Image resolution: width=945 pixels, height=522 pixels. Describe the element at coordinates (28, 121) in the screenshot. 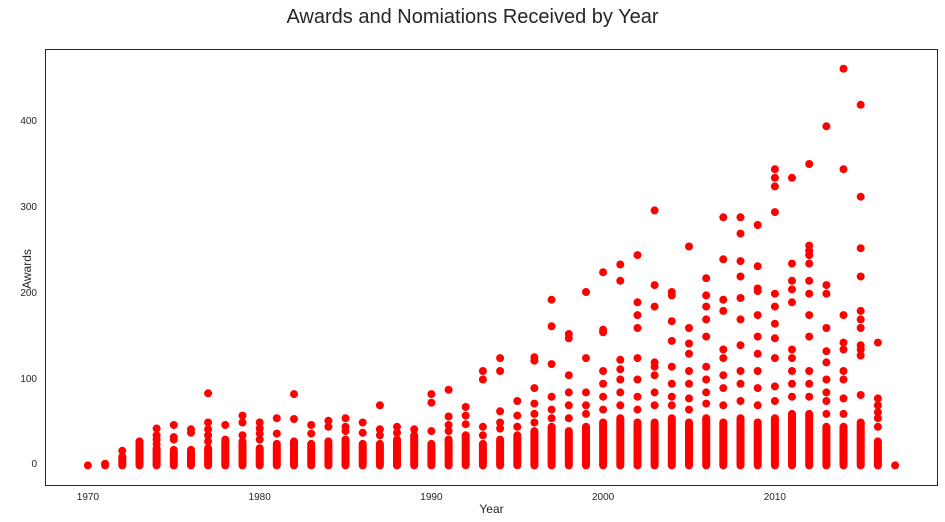

I see `y-tick-label: 400` at that location.